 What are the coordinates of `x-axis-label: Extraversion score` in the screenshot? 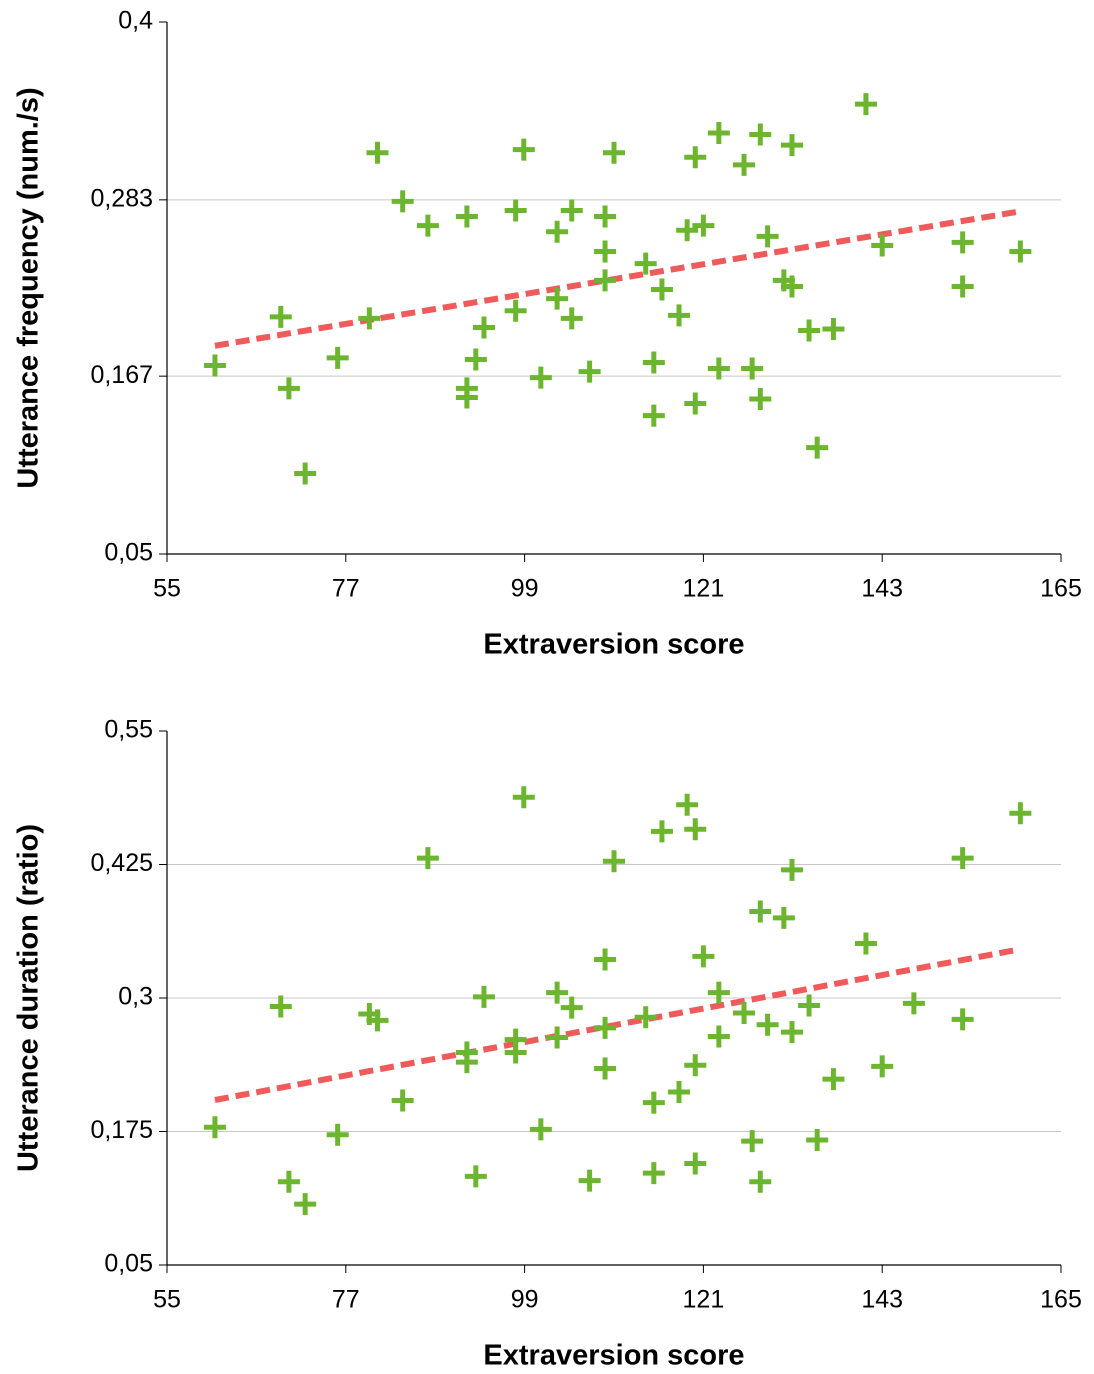 It's located at (613, 645).